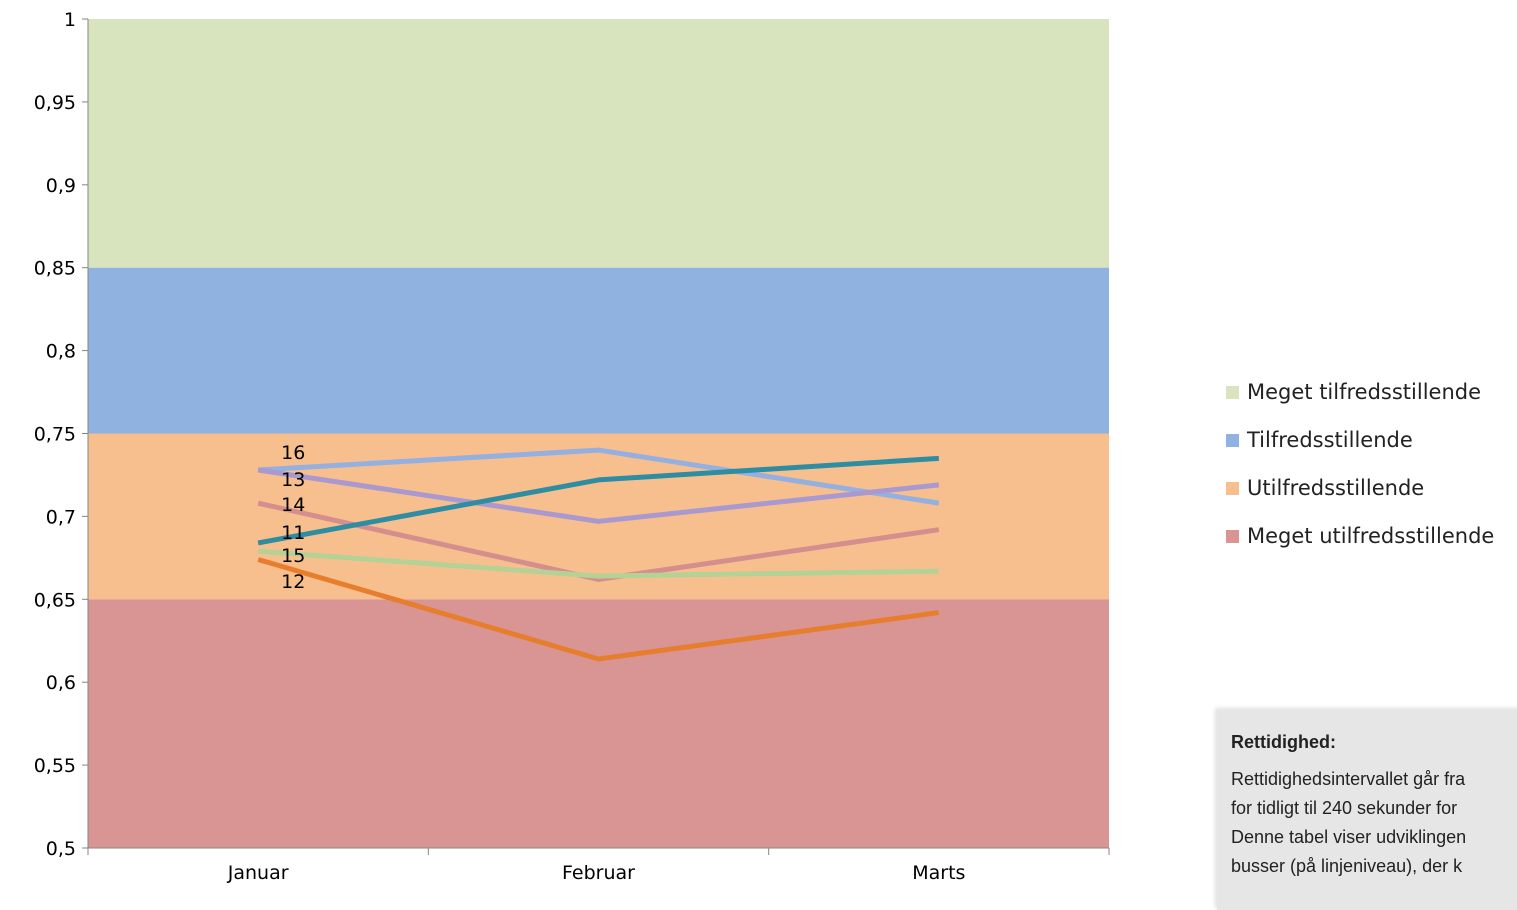  Describe the element at coordinates (293, 533) in the screenshot. I see `series-label-11: 11` at that location.